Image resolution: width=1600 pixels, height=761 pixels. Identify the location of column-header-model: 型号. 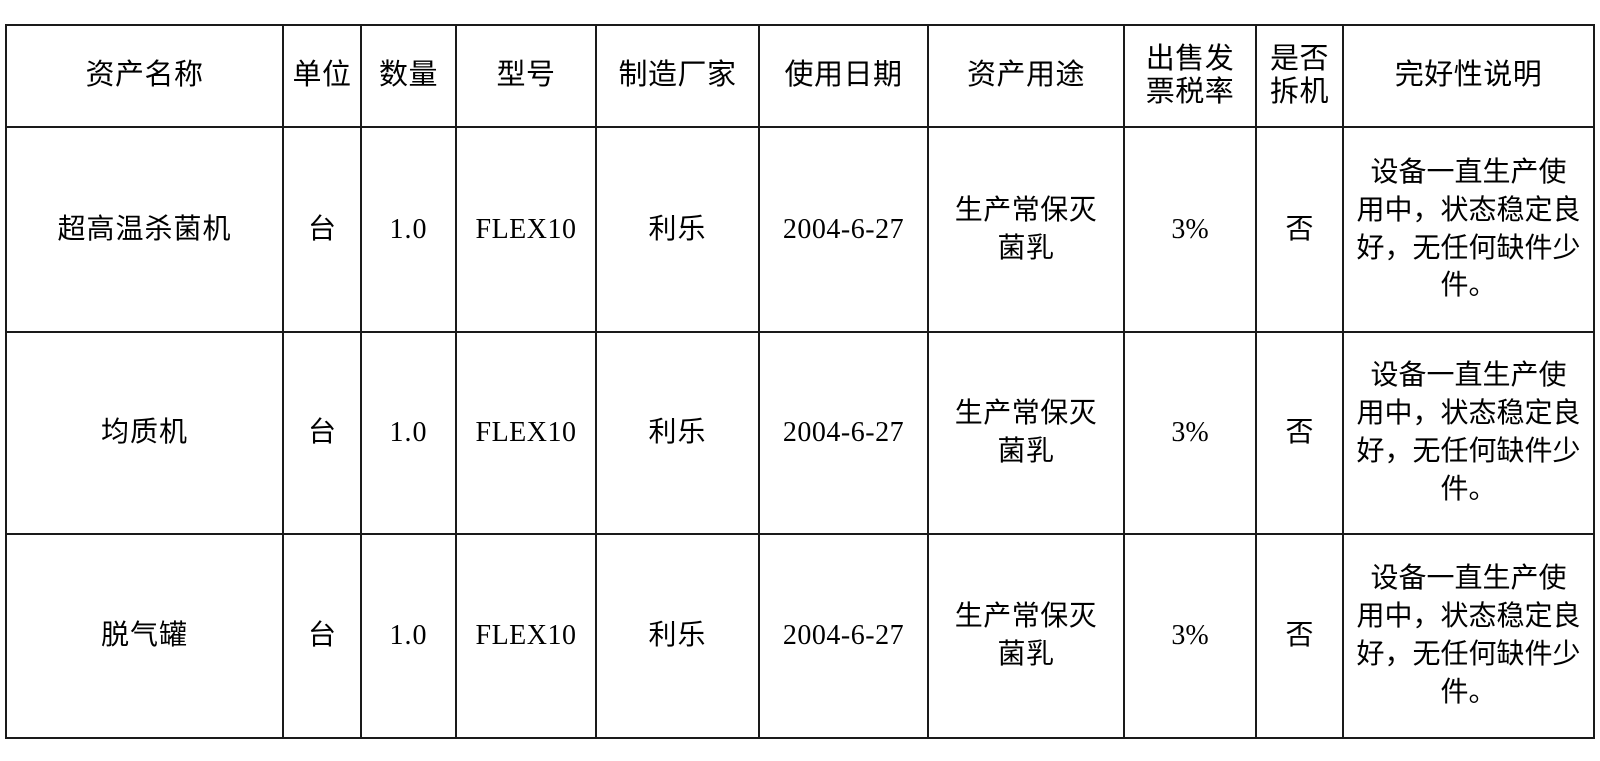
(526, 76).